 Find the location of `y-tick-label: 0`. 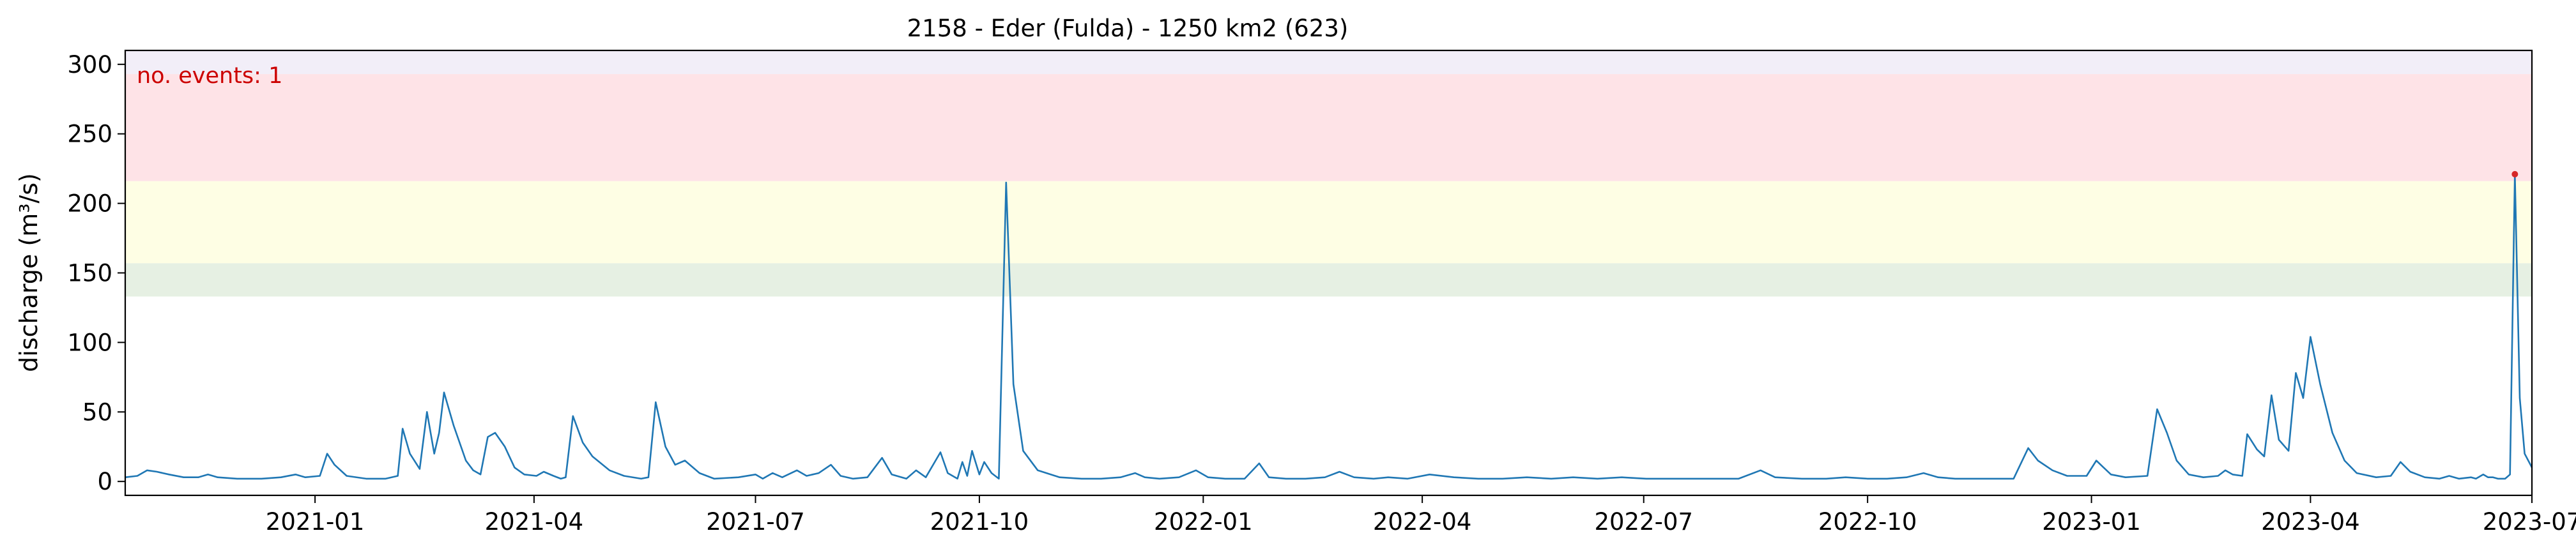

y-tick-label: 0 is located at coordinates (104, 481).